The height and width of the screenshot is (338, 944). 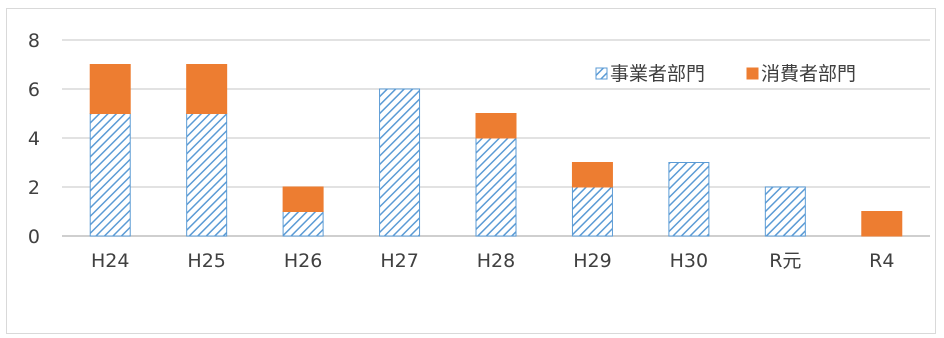 What do you see at coordinates (725, 74) in the screenshot?
I see `legend: 事業者部門 消費者部門` at bounding box center [725, 74].